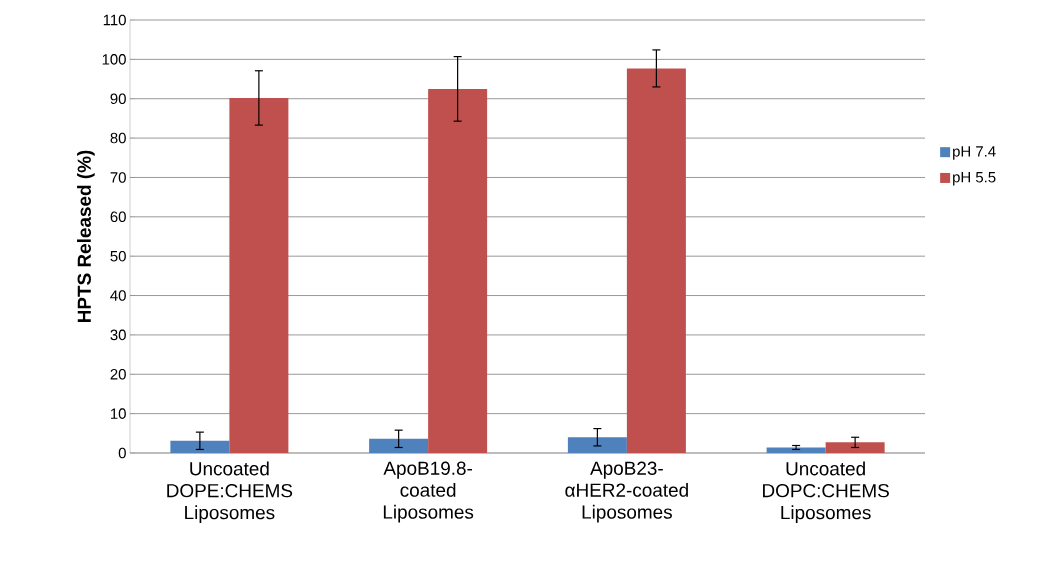 This screenshot has height=571, width=1052. Describe the element at coordinates (122, 453) in the screenshot. I see `y-tick-label: 0` at that location.